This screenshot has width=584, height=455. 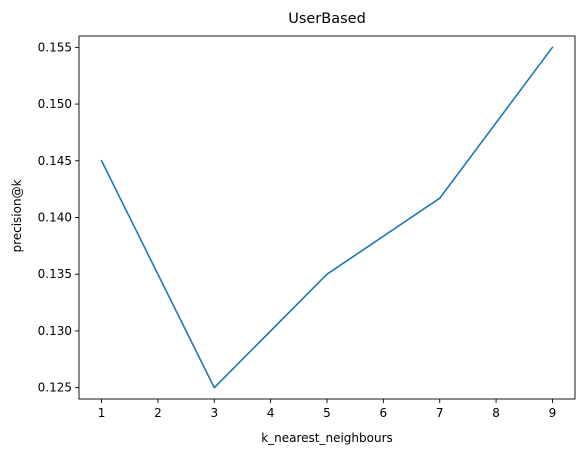 What do you see at coordinates (55, 331) in the screenshot?
I see `y-tick-label: 0.130` at bounding box center [55, 331].